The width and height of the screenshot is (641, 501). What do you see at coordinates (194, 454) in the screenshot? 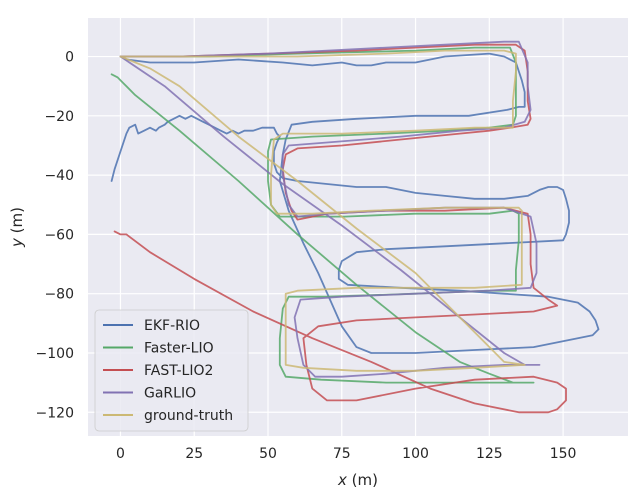
I see `x-tick-label: 25` at bounding box center [194, 454].